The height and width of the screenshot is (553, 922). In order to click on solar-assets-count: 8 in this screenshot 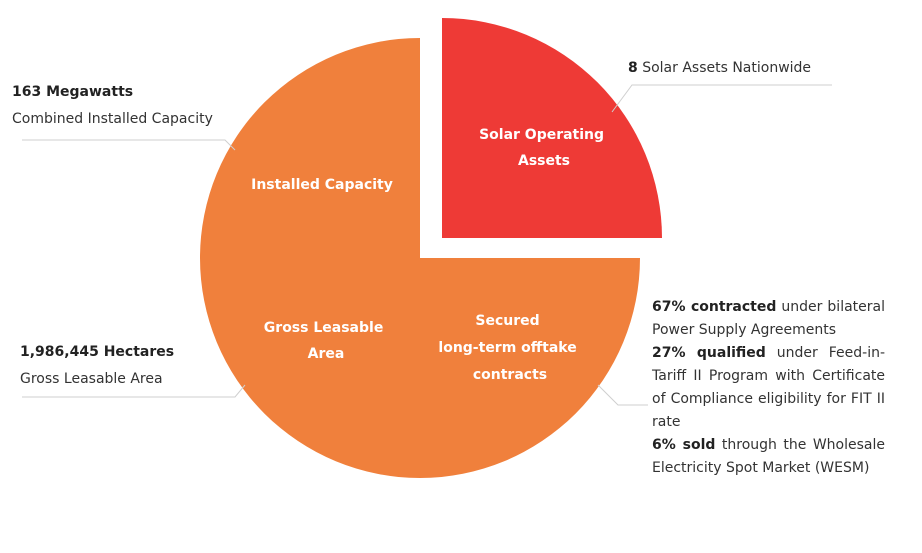, I will do `click(633, 68)`.